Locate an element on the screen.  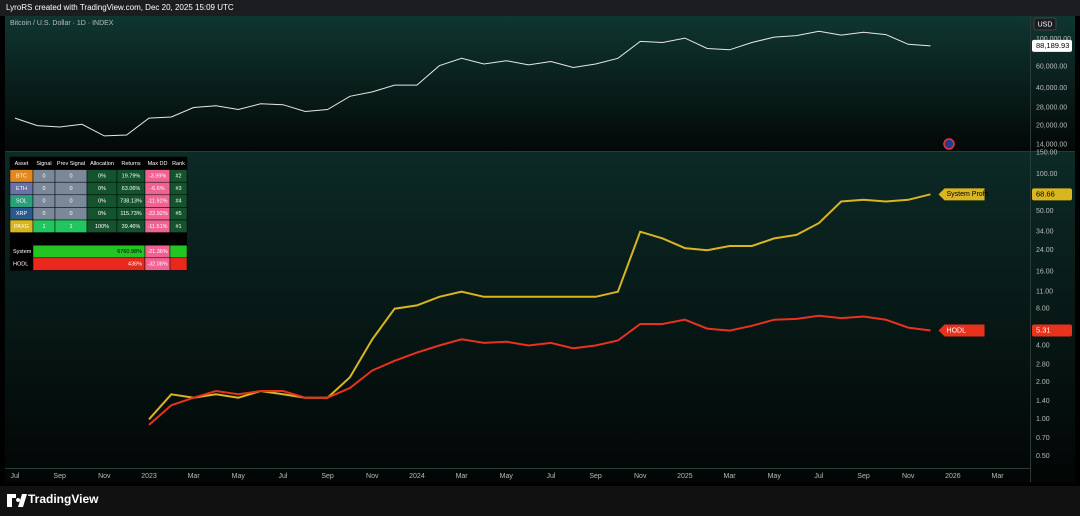
y-tick-label: 100.00 is located at coordinates (1047, 174).